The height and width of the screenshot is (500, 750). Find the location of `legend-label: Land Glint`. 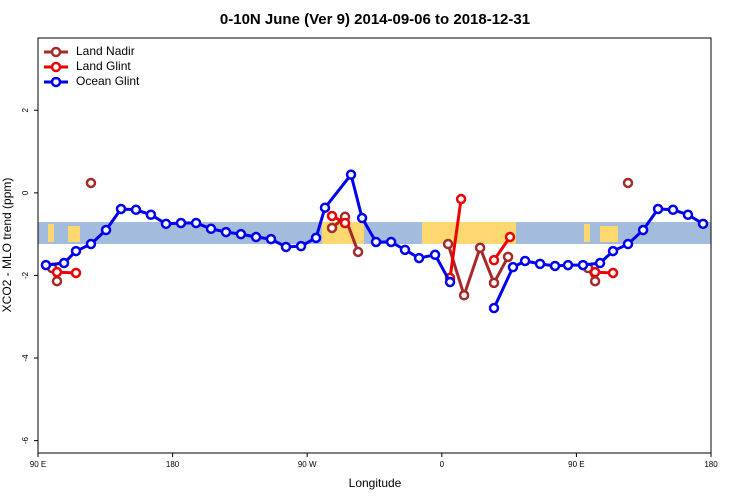

legend-label: Land Glint is located at coordinates (103, 66).